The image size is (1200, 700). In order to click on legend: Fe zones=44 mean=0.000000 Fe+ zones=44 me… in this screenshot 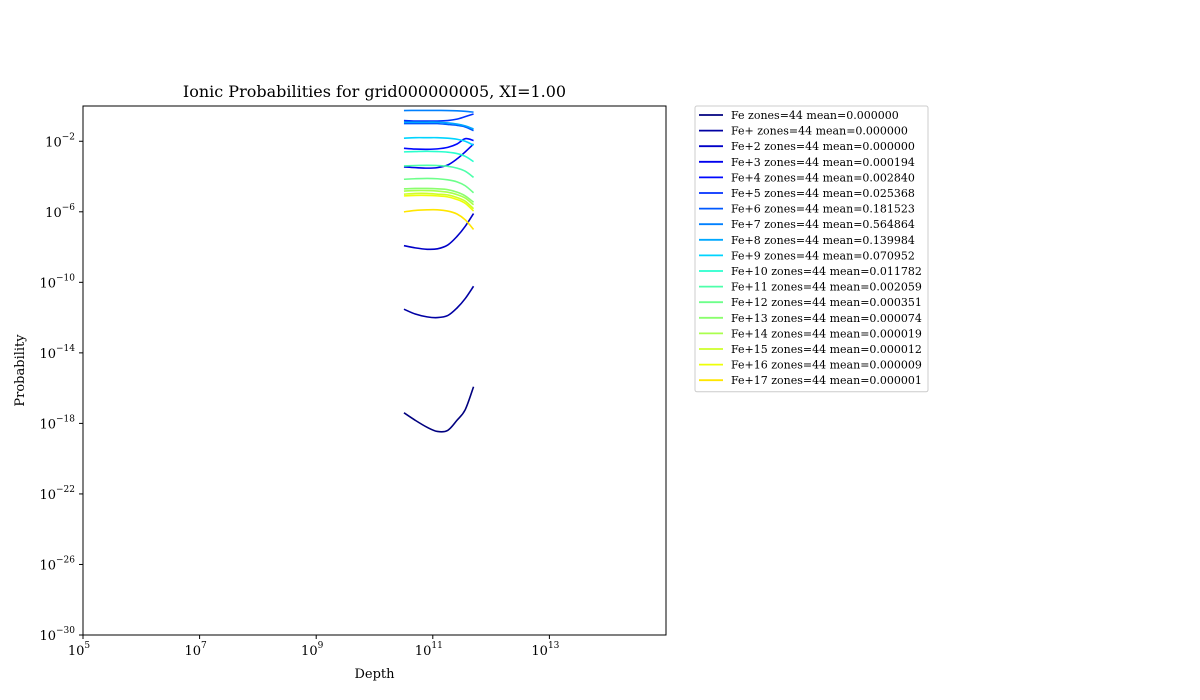, I will do `click(811, 249)`.